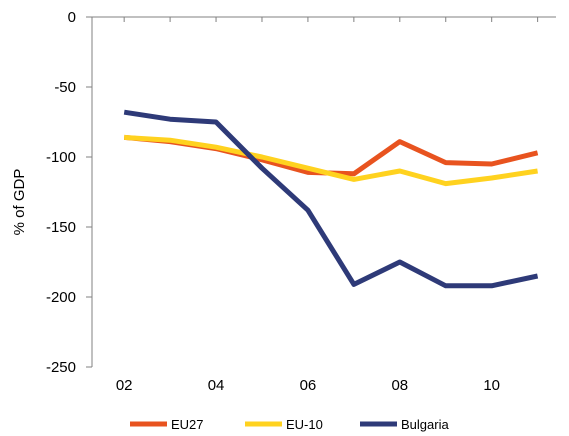  I want to click on legend-item-bulgaria: Bulgaria, so click(404, 424).